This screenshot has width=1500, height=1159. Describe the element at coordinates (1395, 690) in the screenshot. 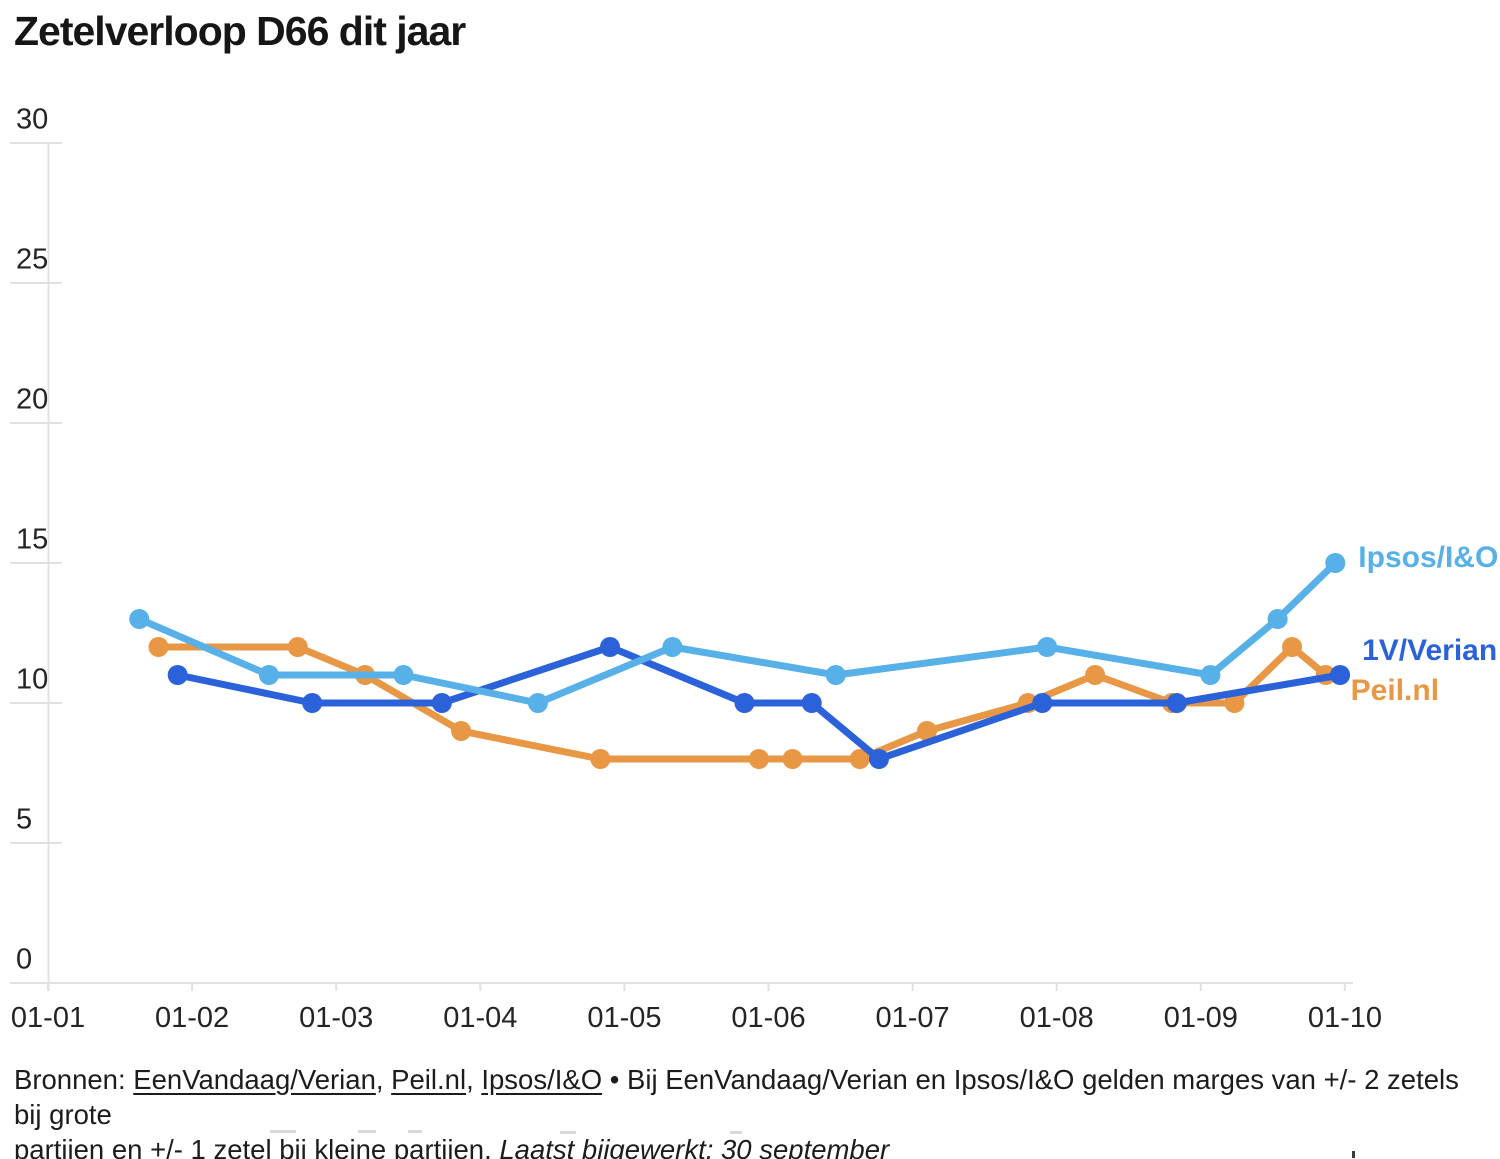

I see `legend-label-peil-nl: Peil.nl` at that location.